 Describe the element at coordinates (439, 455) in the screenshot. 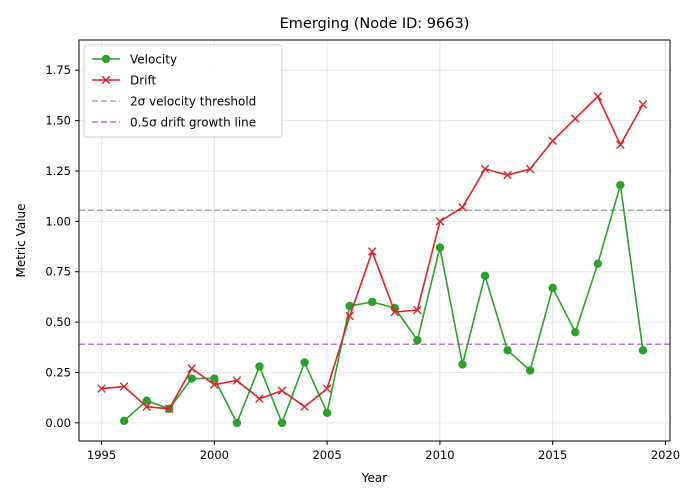

I see `x-tick-label: 2010` at that location.